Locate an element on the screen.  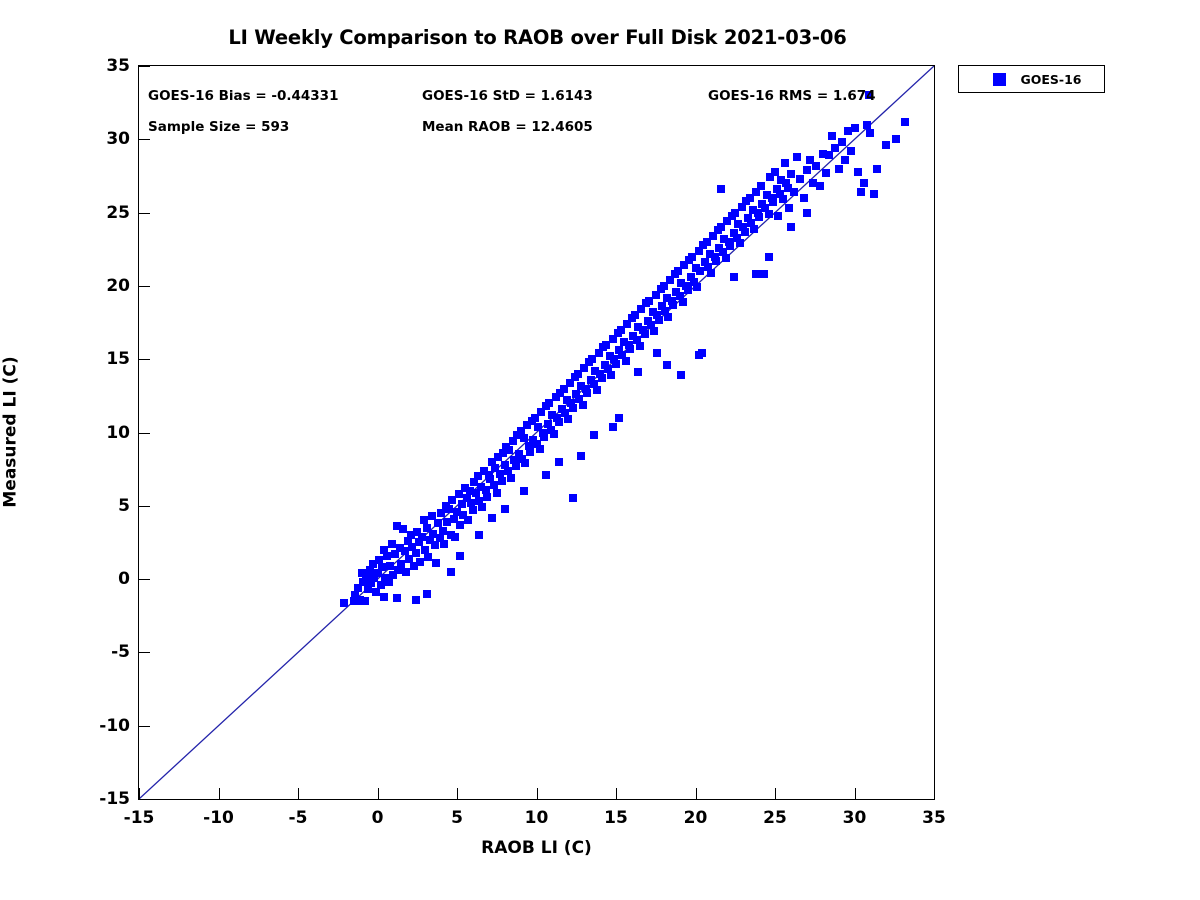
x-tick-label: 10 is located at coordinates (536, 818).